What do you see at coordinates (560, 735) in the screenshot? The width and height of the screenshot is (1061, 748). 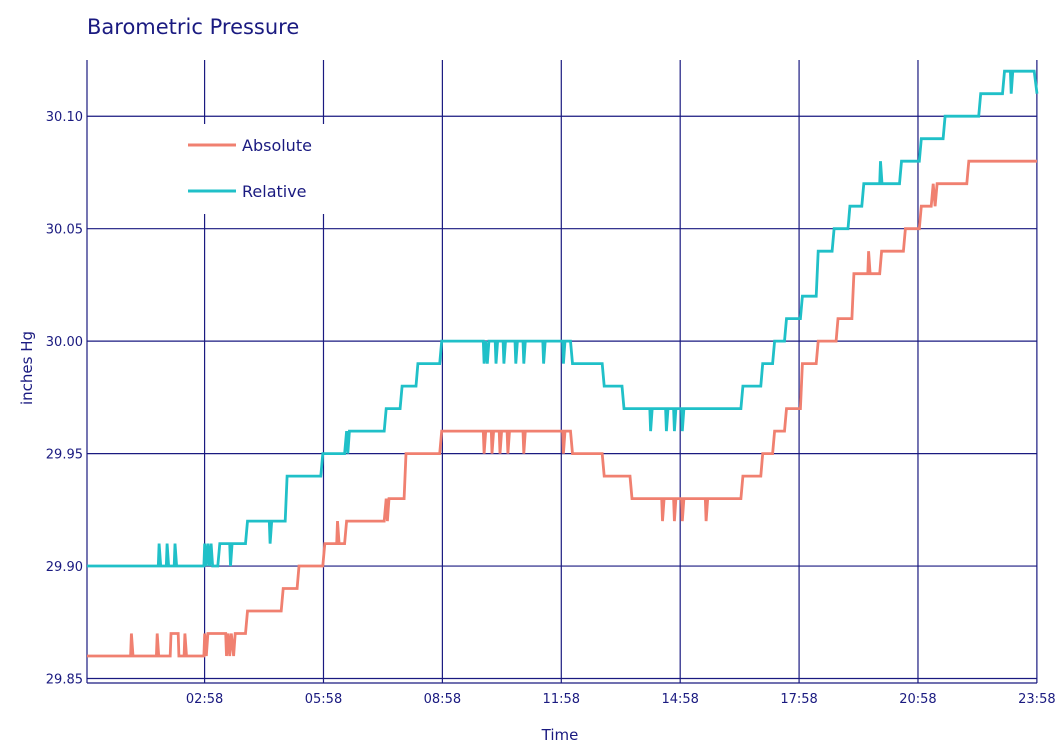 I see `x-axis-title: Time` at bounding box center [560, 735].